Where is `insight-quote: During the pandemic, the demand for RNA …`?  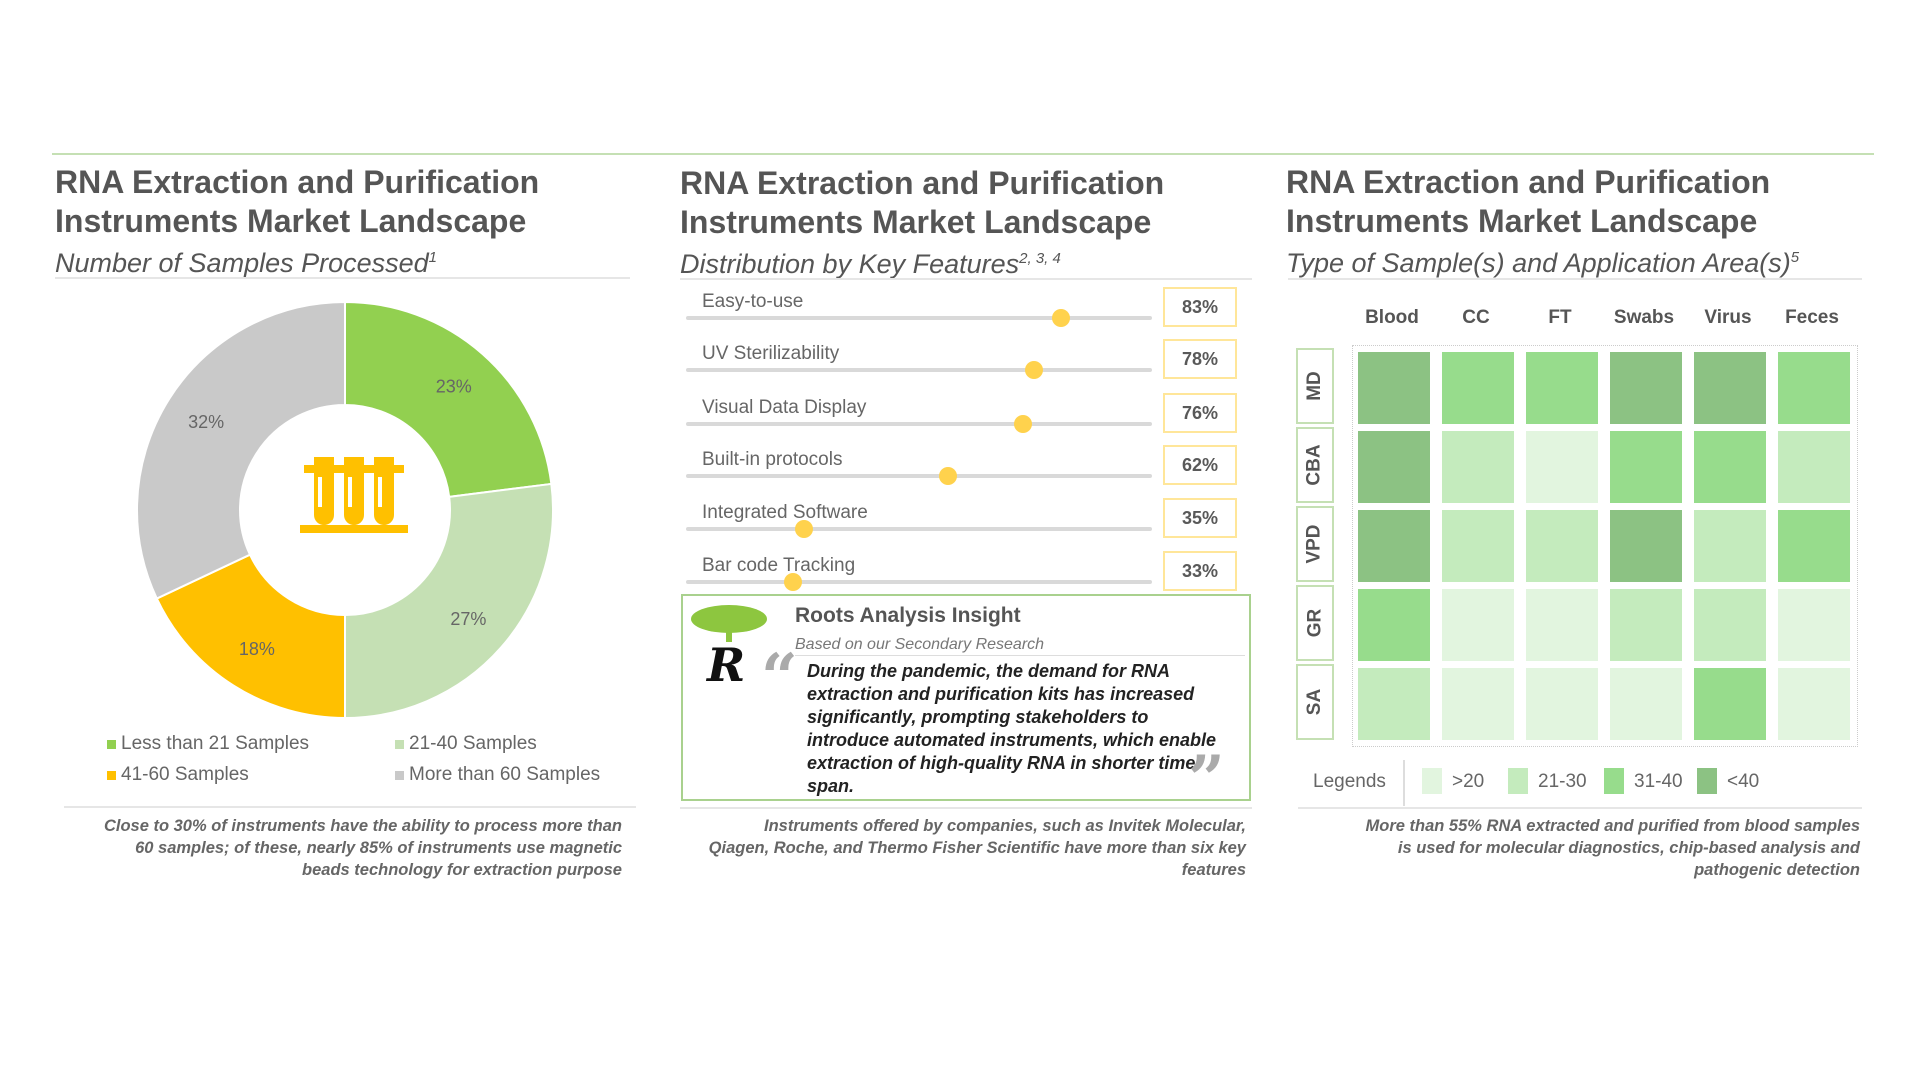
insight-quote: During the pandemic, the demand for RNA … is located at coordinates (1012, 728).